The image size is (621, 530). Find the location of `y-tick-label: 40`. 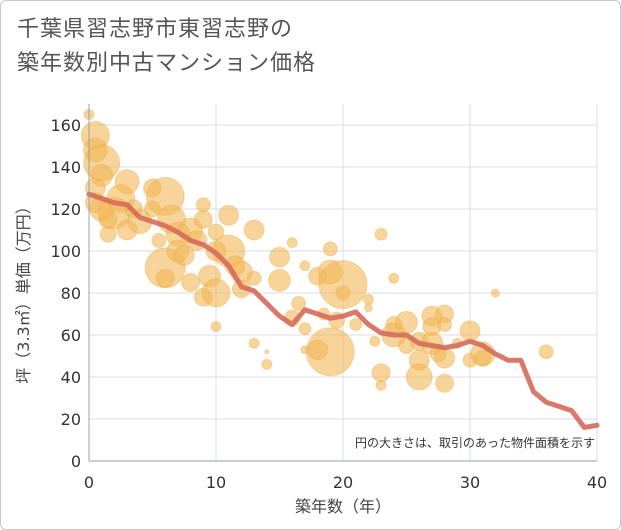

y-tick-label: 40 is located at coordinates (71, 377).